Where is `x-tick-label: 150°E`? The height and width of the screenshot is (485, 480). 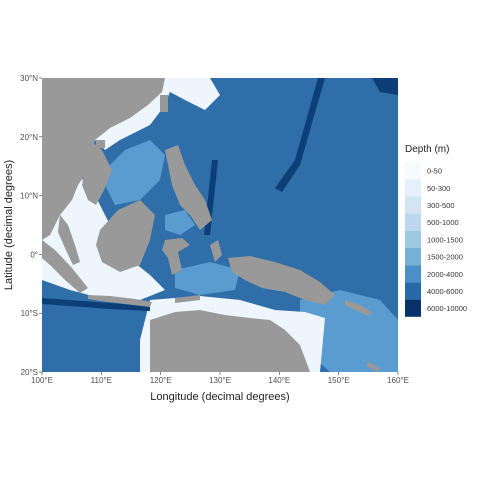 x-tick-label: 150°E is located at coordinates (339, 380).